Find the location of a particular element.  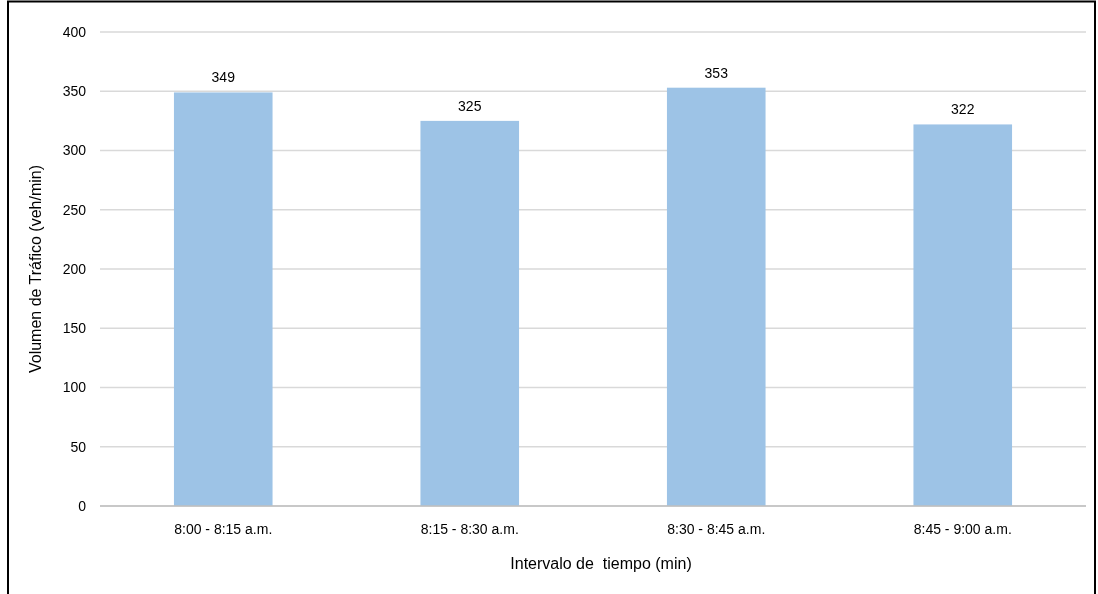

y-tick-label: 200 is located at coordinates (74, 268).